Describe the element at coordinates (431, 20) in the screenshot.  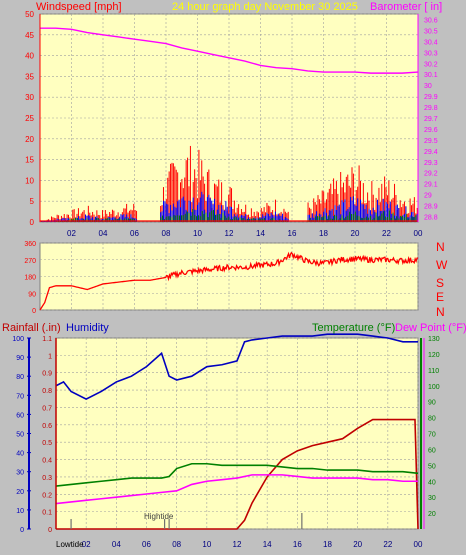
I see `barometer-tick-label: 30.6` at that location.